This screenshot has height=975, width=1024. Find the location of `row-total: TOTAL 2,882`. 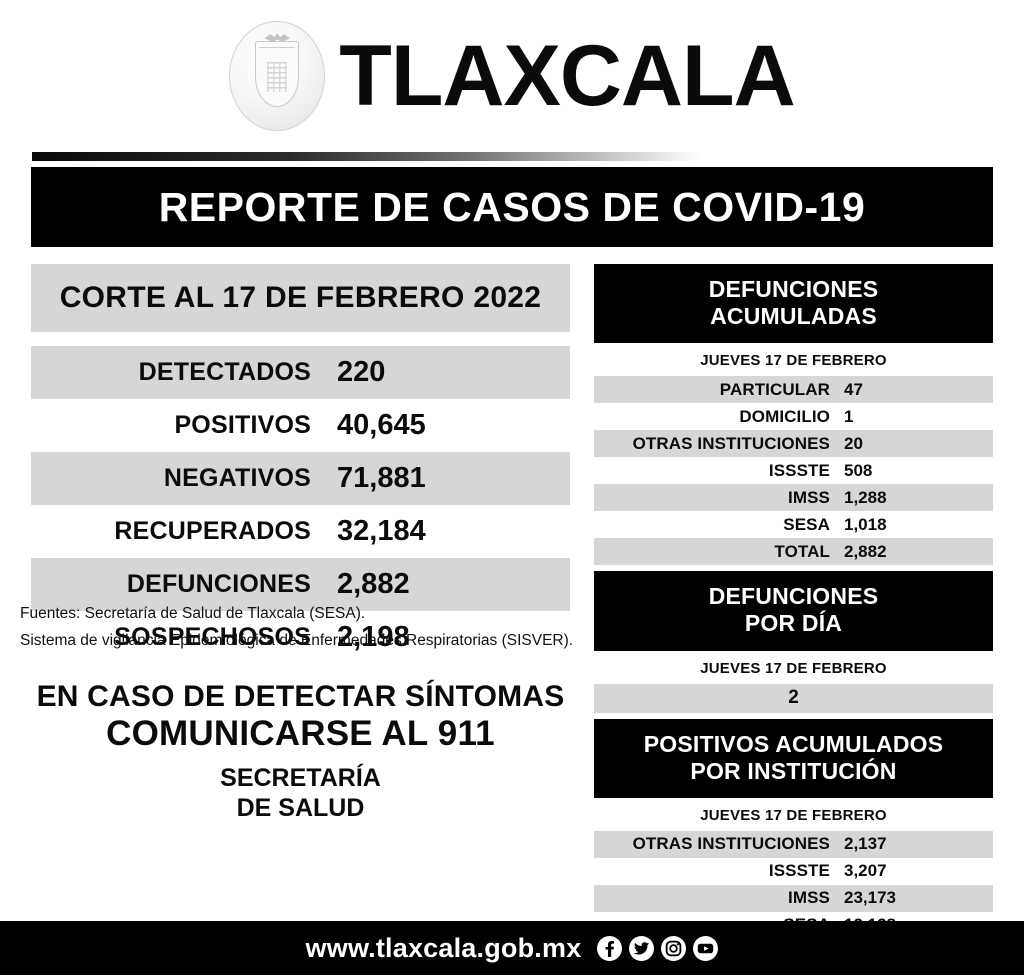

row-total: TOTAL 2,882 is located at coordinates (793, 552).